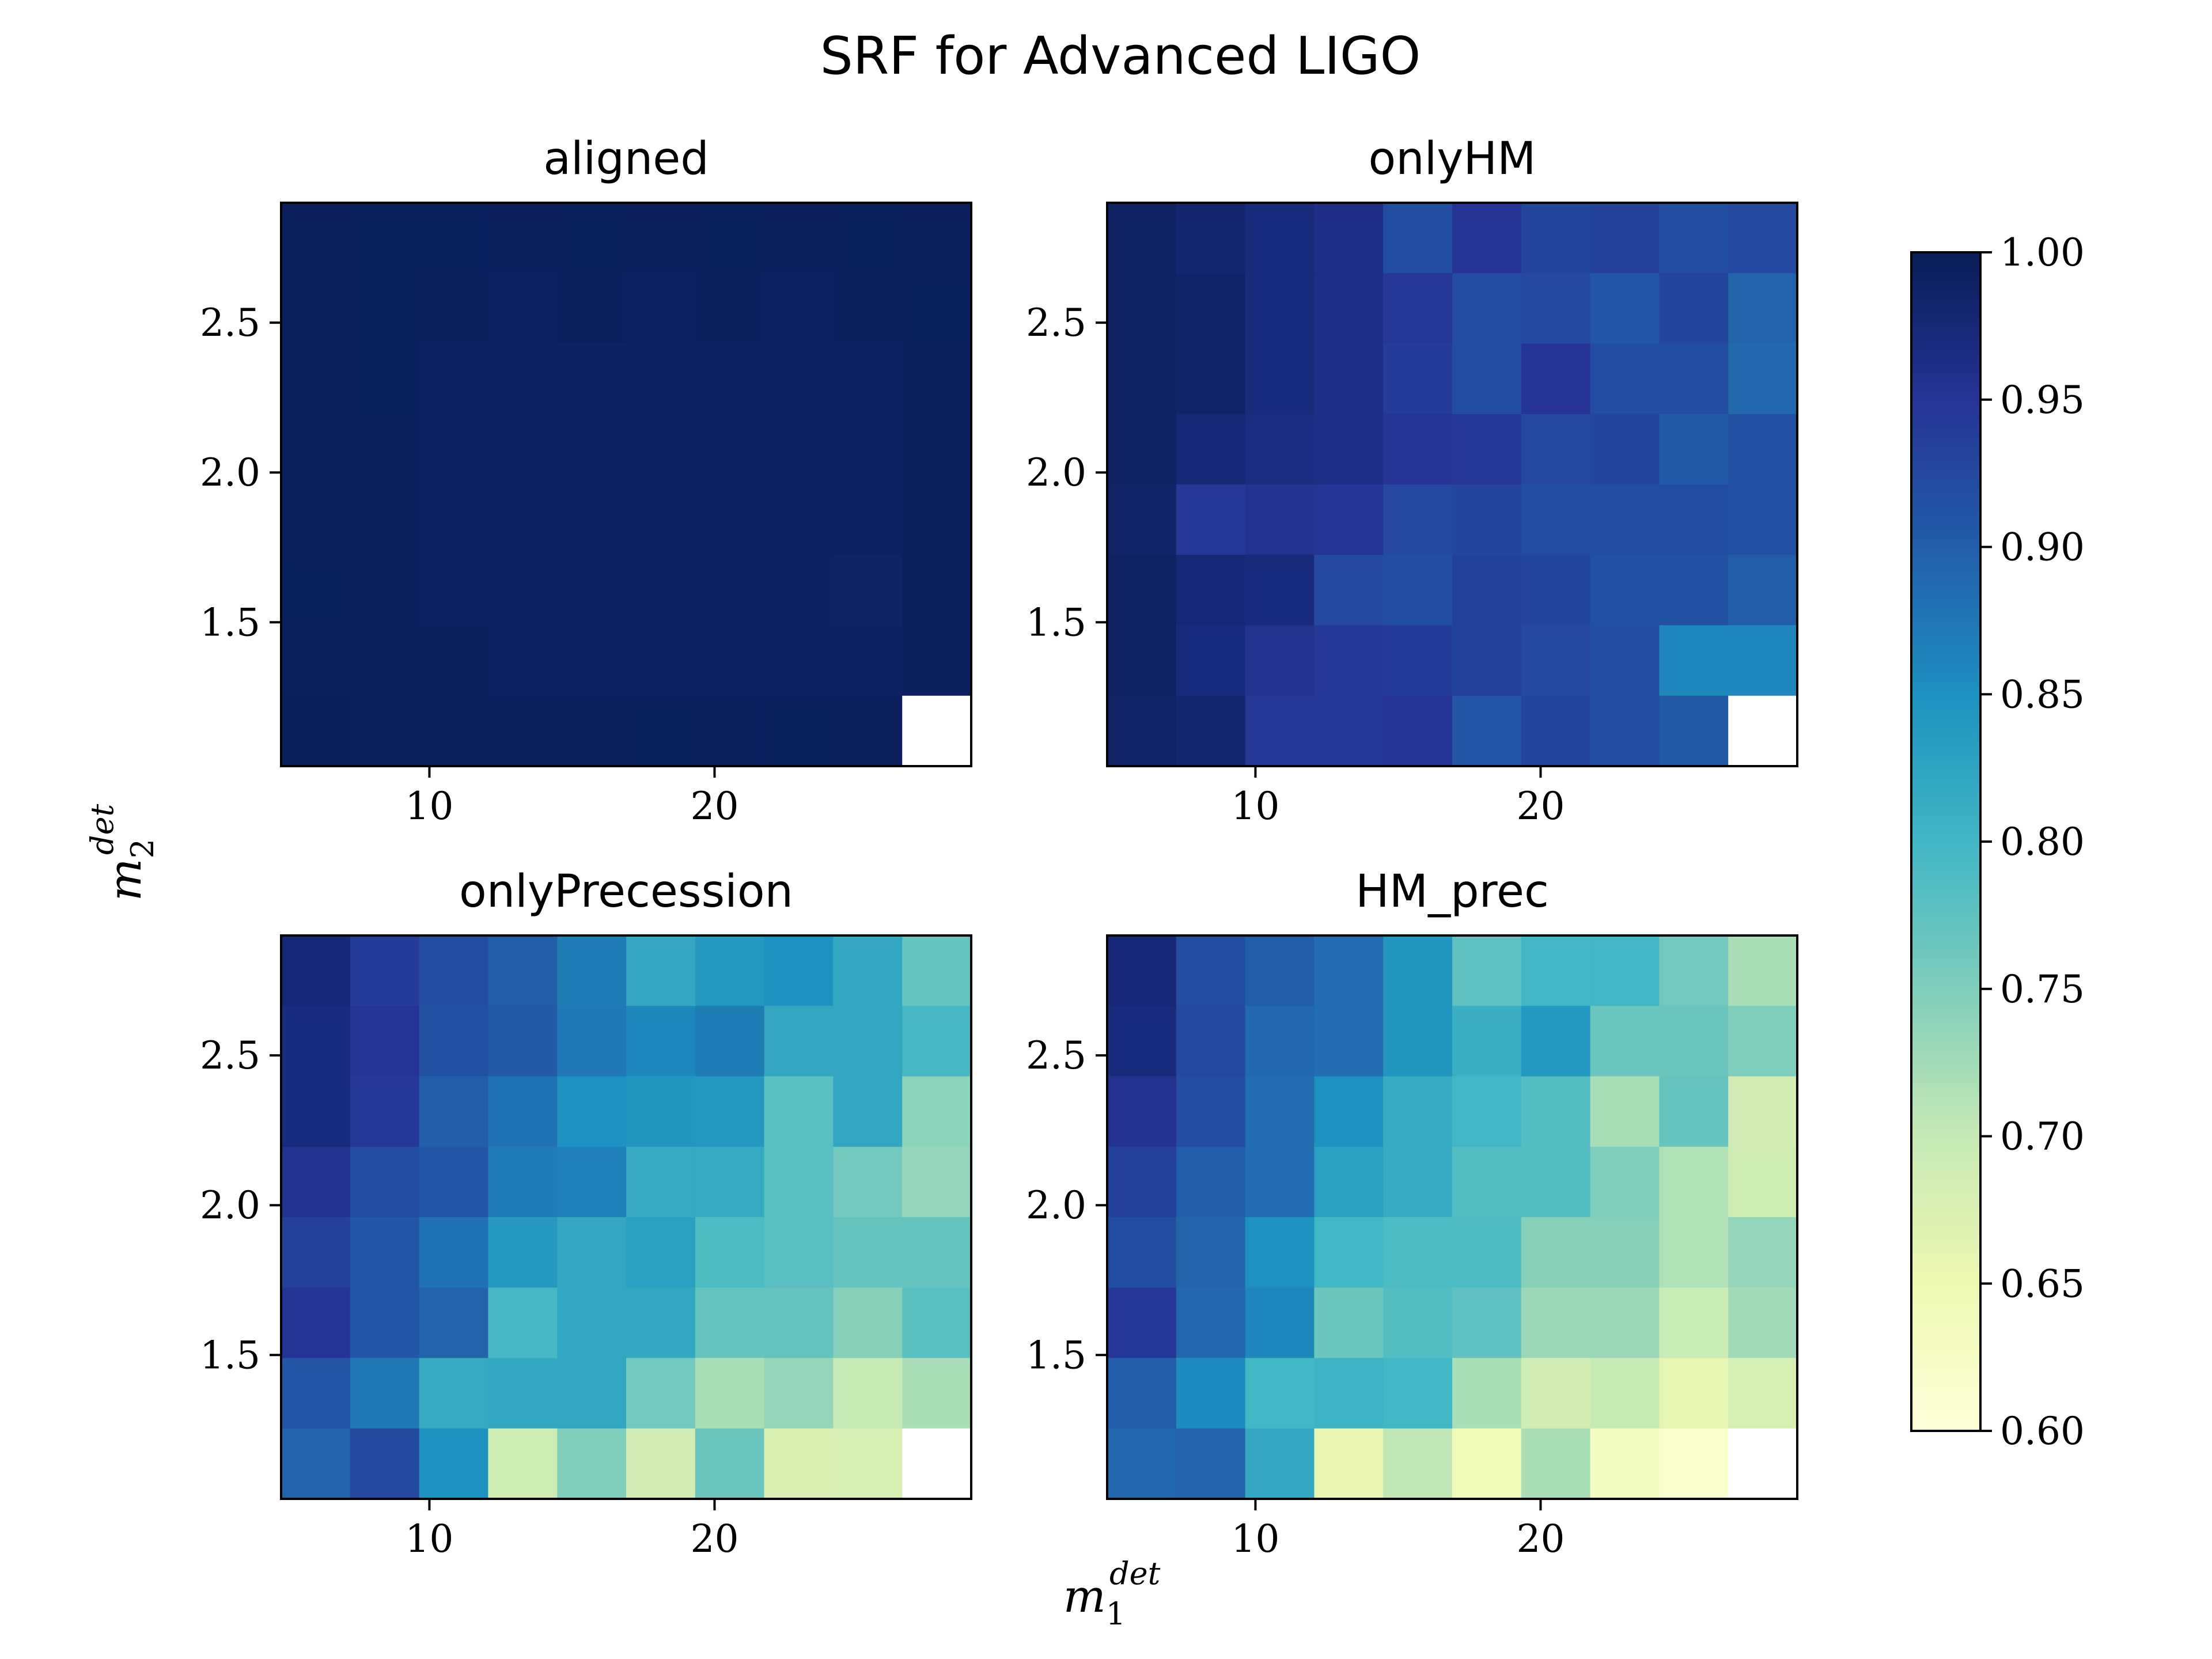 The width and height of the screenshot is (2212, 1659). I want to click on y-tick-label: 2.5, so click(1056, 1055).